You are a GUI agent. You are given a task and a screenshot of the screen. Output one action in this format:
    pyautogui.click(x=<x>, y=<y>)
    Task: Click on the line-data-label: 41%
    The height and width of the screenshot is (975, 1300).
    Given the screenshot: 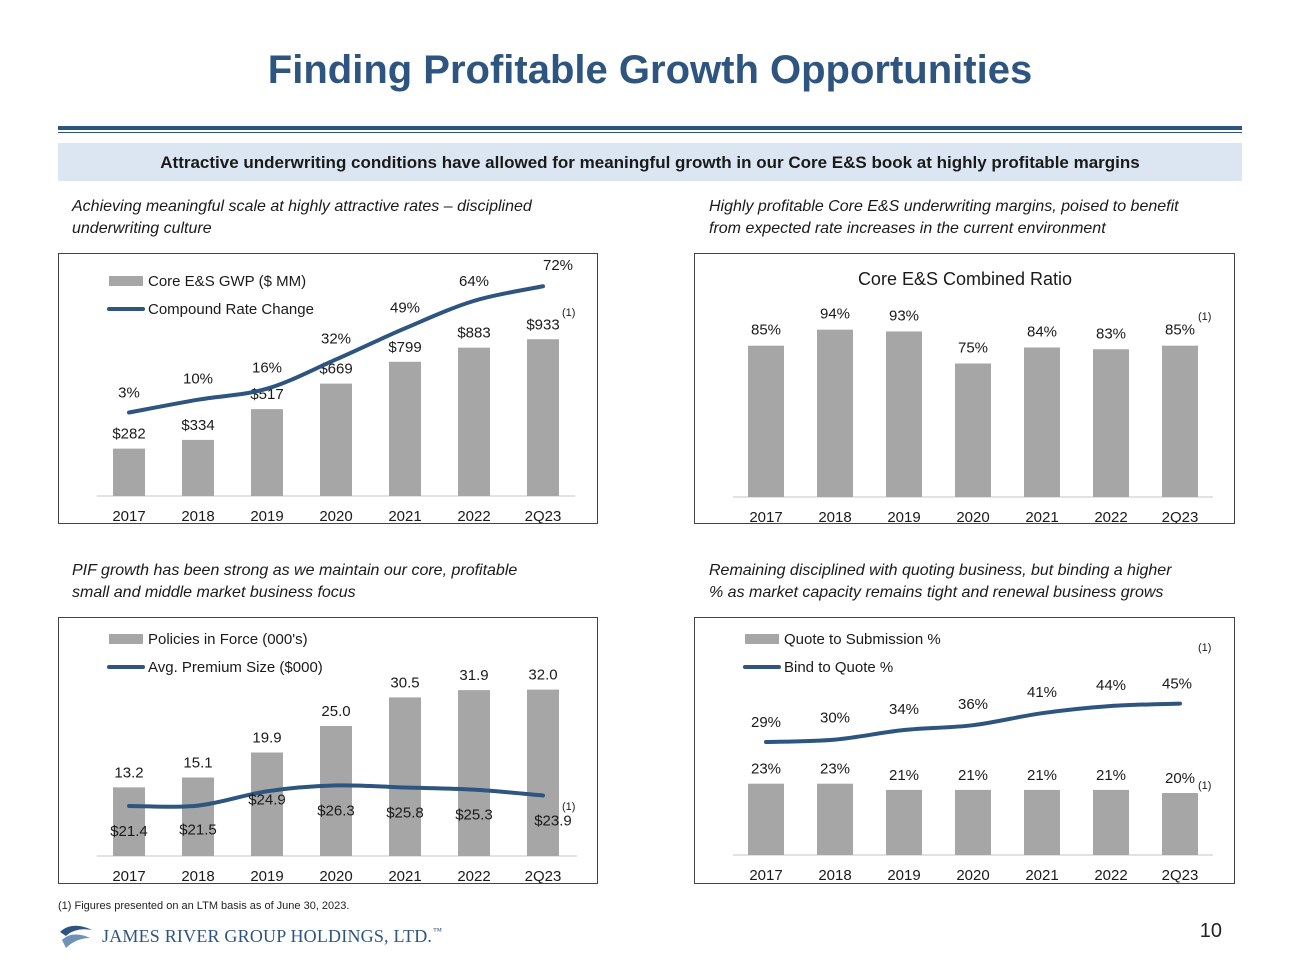 What is the action you would take?
    pyautogui.click(x=1042, y=692)
    